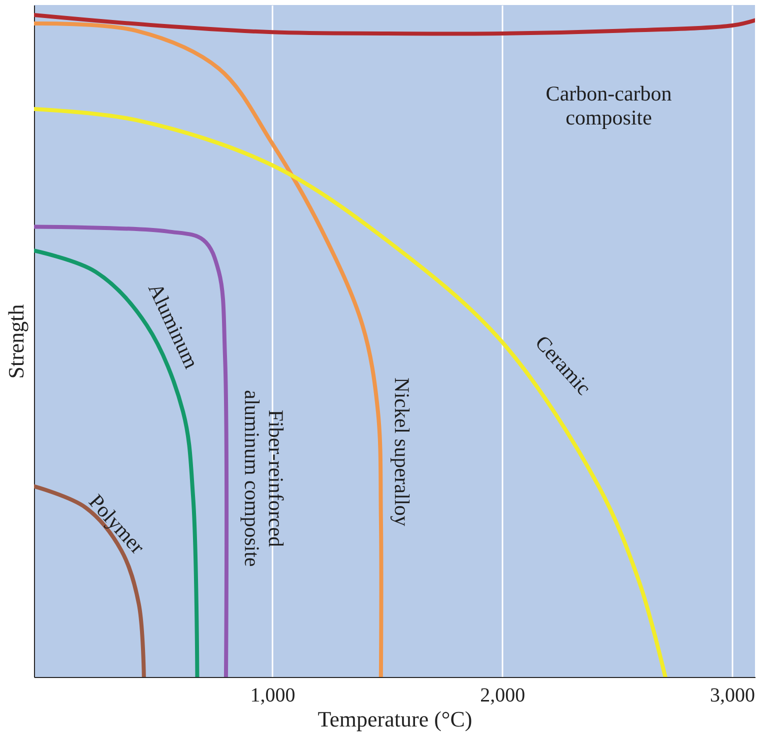 The width and height of the screenshot is (768, 744). I want to click on text: Carbon-carbon composite, so click(609, 105).